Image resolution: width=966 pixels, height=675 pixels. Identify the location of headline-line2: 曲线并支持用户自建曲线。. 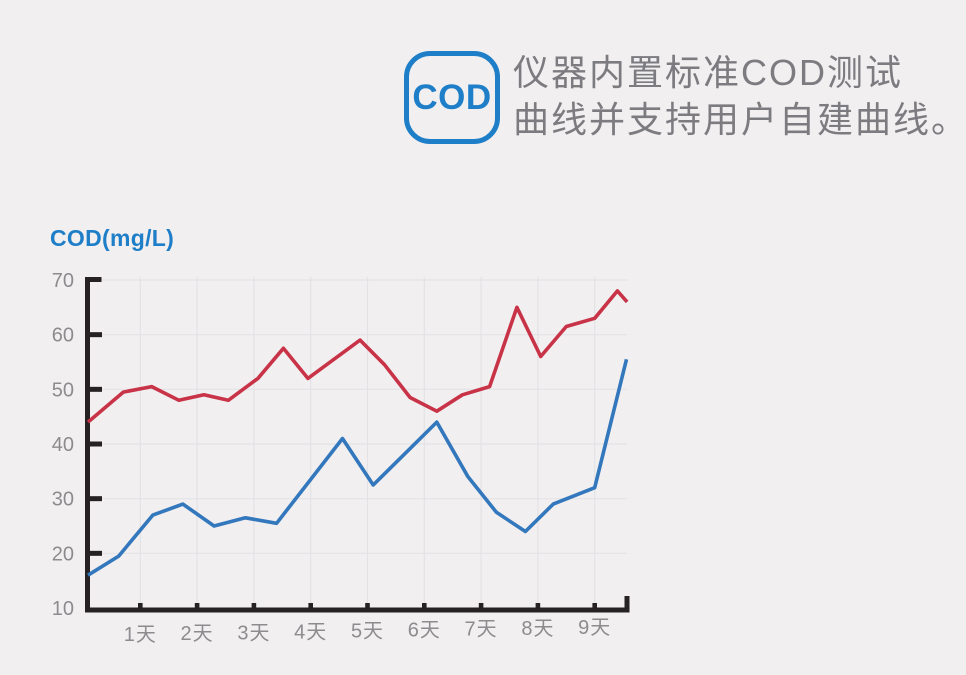
(739, 119).